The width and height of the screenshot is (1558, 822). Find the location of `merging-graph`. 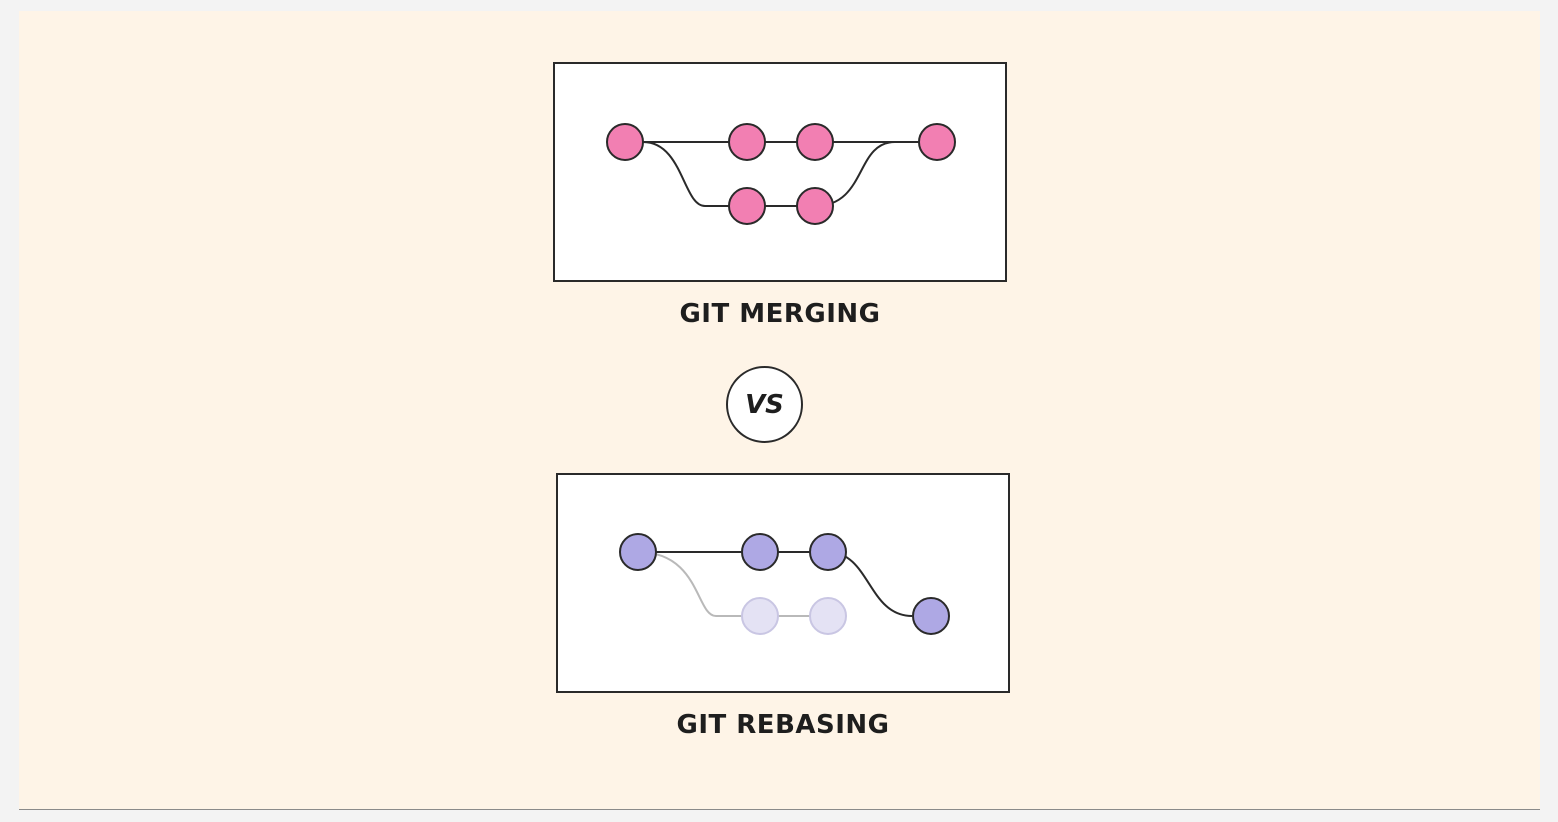

merging-graph is located at coordinates (781, 174).